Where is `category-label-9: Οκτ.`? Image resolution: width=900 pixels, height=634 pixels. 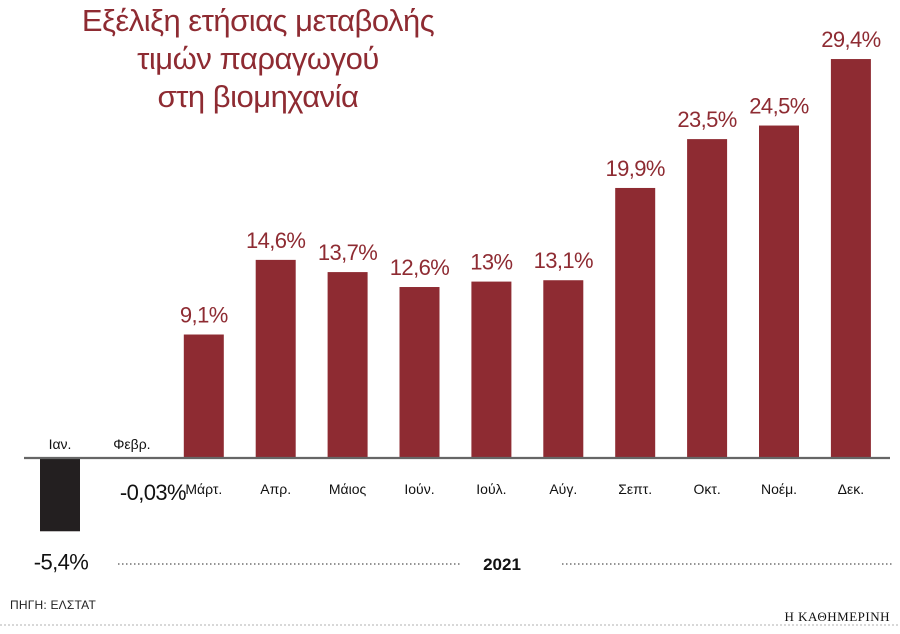
category-label-9: Οκτ. is located at coordinates (706, 489).